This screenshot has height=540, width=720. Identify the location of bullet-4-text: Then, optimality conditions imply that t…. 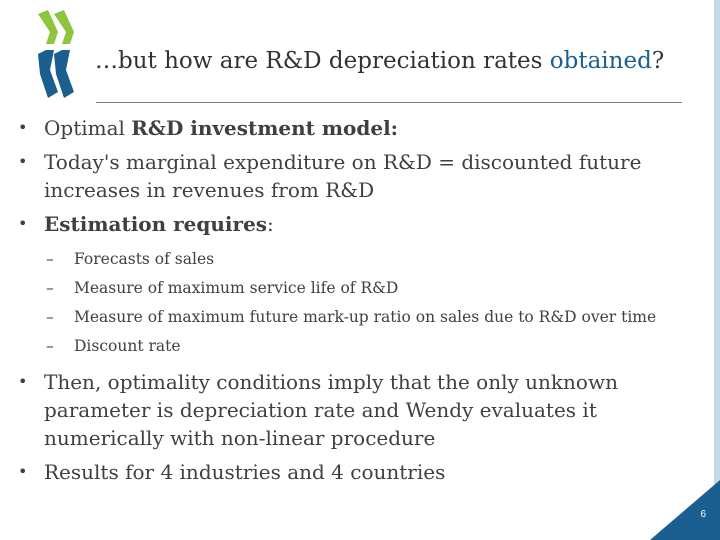
(331, 410).